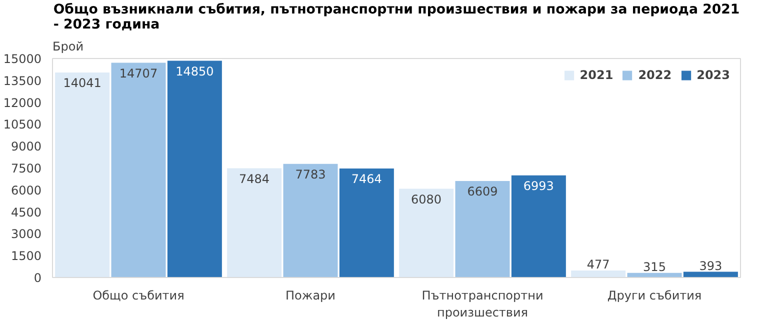 This screenshot has height=329, width=768. Describe the element at coordinates (538, 186) in the screenshot. I see `data-label: 6993` at that location.